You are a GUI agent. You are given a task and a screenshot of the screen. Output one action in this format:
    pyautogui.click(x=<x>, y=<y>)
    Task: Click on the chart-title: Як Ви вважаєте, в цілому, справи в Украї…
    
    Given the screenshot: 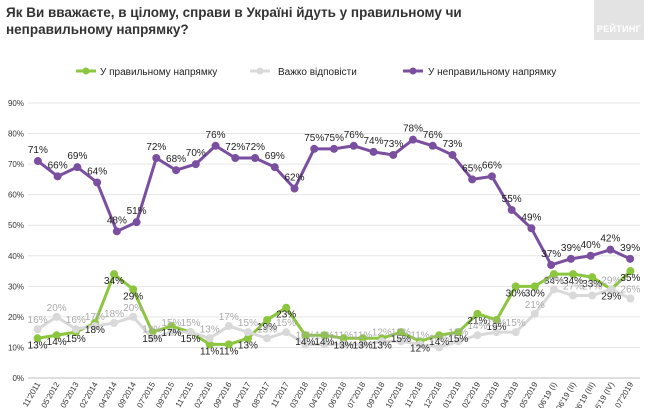 What is the action you would take?
    pyautogui.click(x=234, y=21)
    